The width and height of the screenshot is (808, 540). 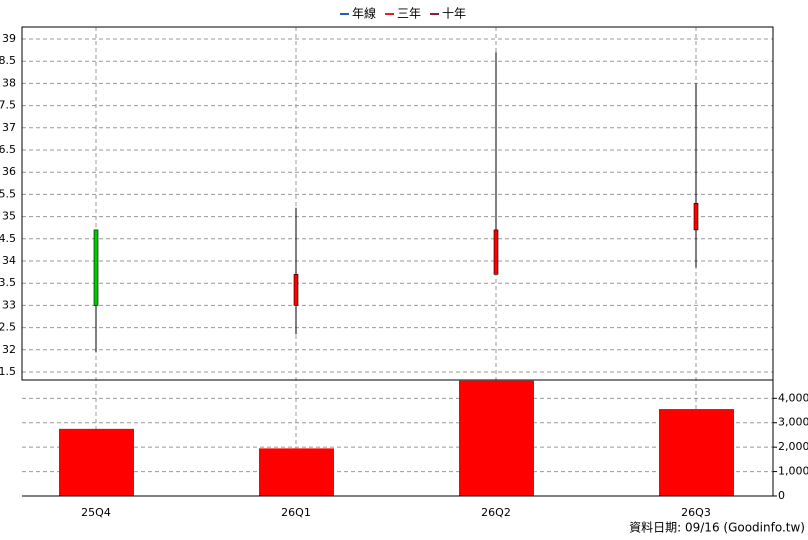 I want to click on y-tick-label: 3.5, so click(x=8, y=282).